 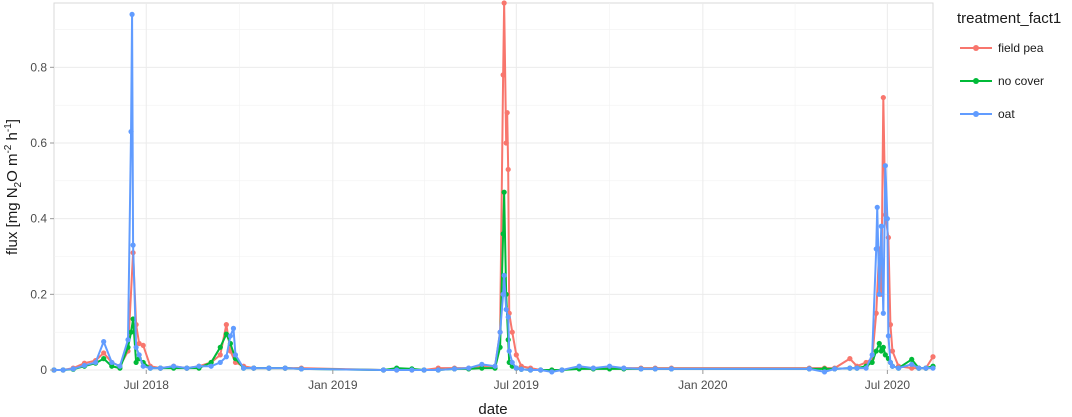 What do you see at coordinates (1009, 18) in the screenshot?
I see `legend-title: treatment_fact1` at bounding box center [1009, 18].